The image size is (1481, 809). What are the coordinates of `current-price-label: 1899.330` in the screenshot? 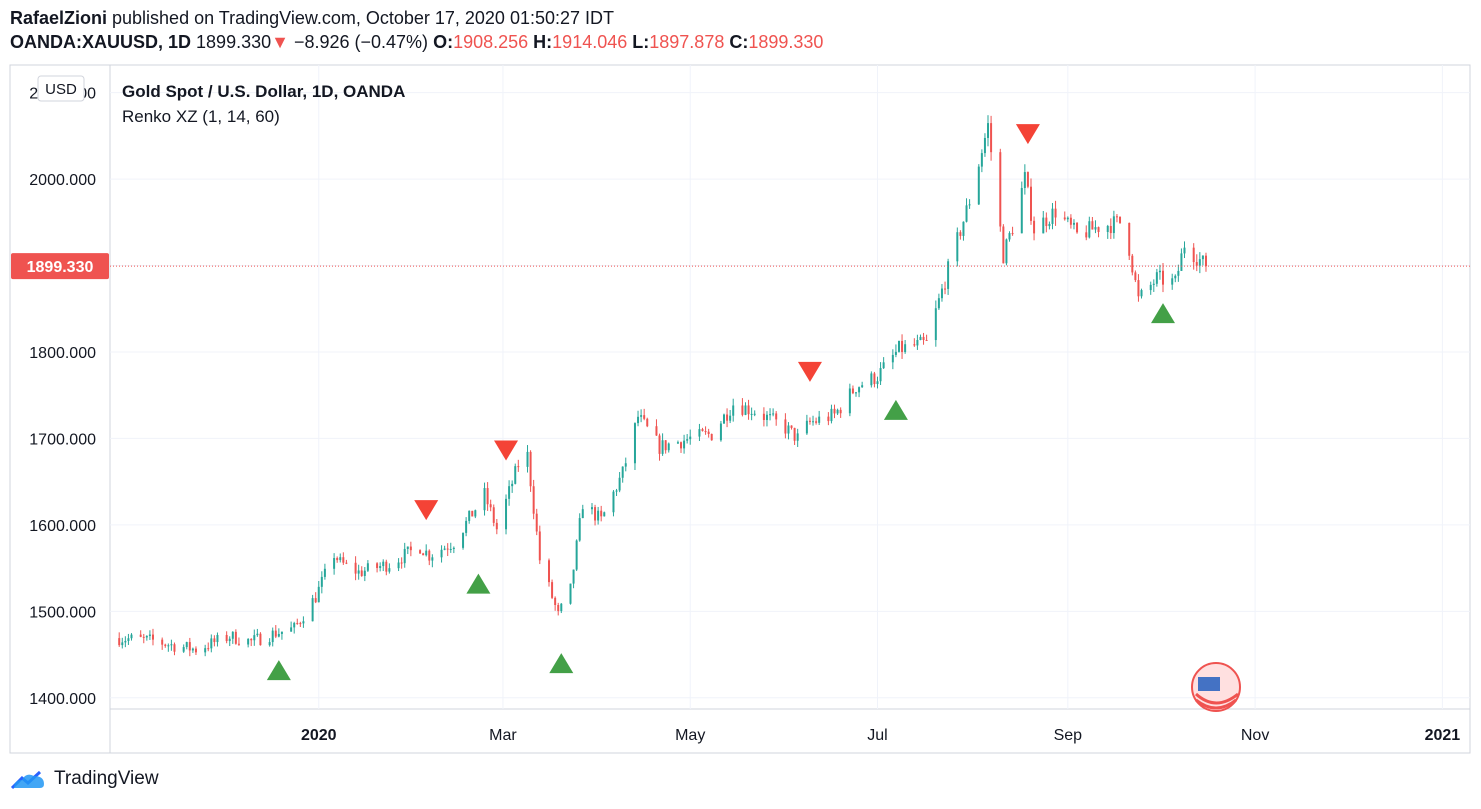 It's located at (60, 267).